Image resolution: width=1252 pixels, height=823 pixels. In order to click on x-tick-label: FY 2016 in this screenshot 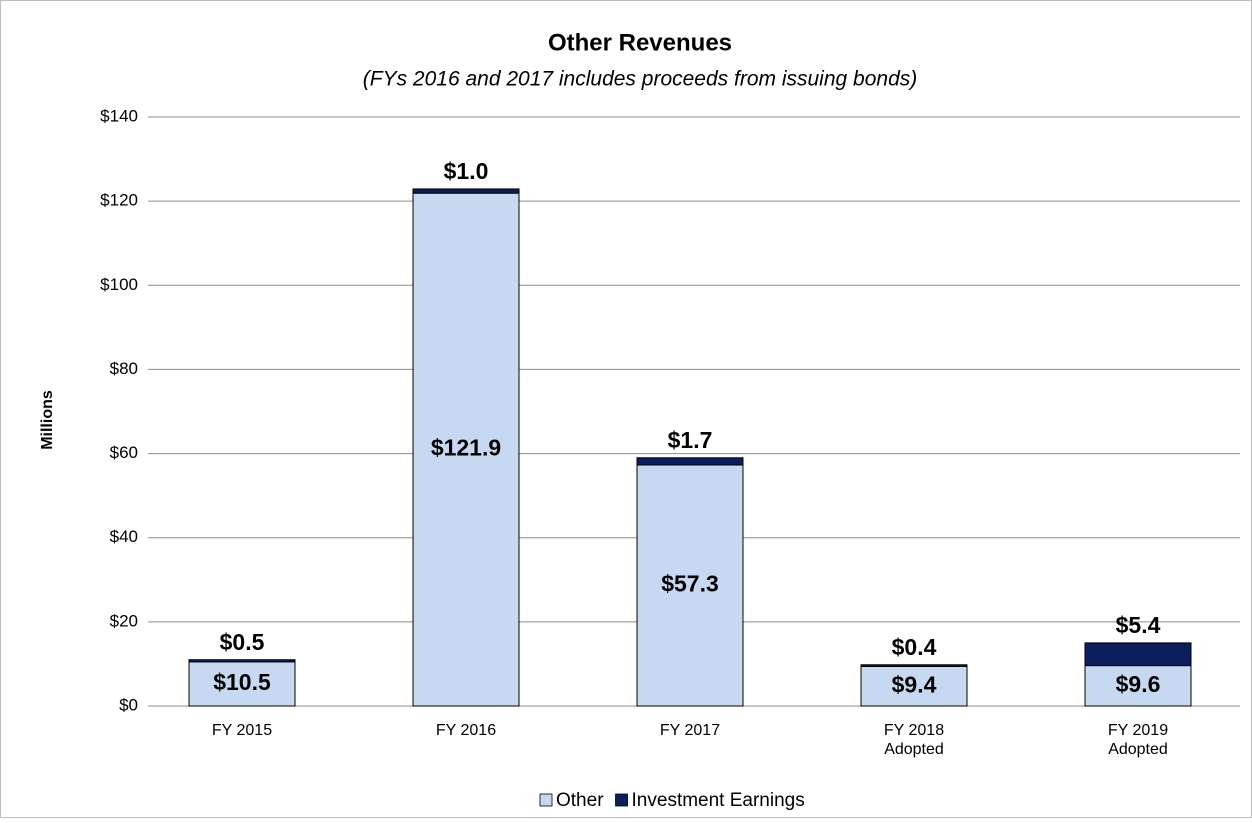, I will do `click(466, 730)`.